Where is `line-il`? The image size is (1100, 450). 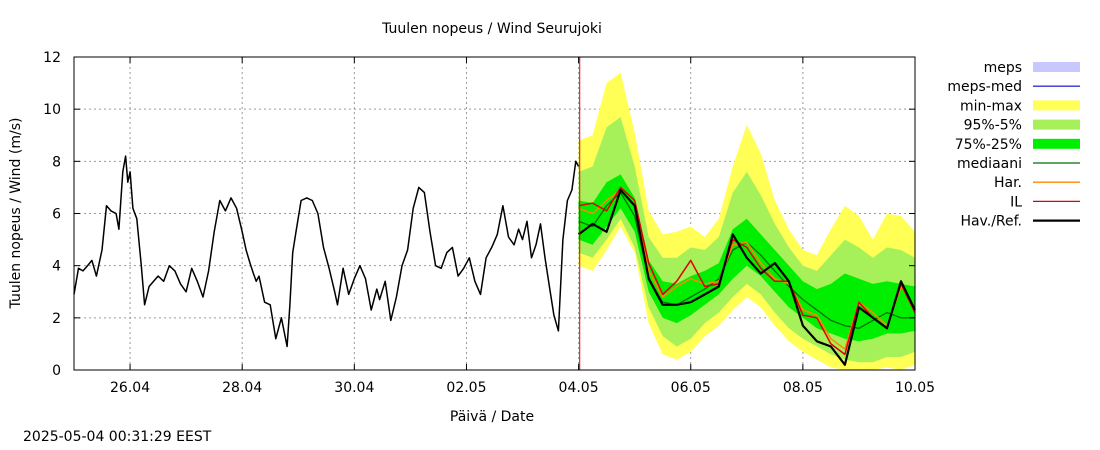
line-il is located at coordinates (747, 271).